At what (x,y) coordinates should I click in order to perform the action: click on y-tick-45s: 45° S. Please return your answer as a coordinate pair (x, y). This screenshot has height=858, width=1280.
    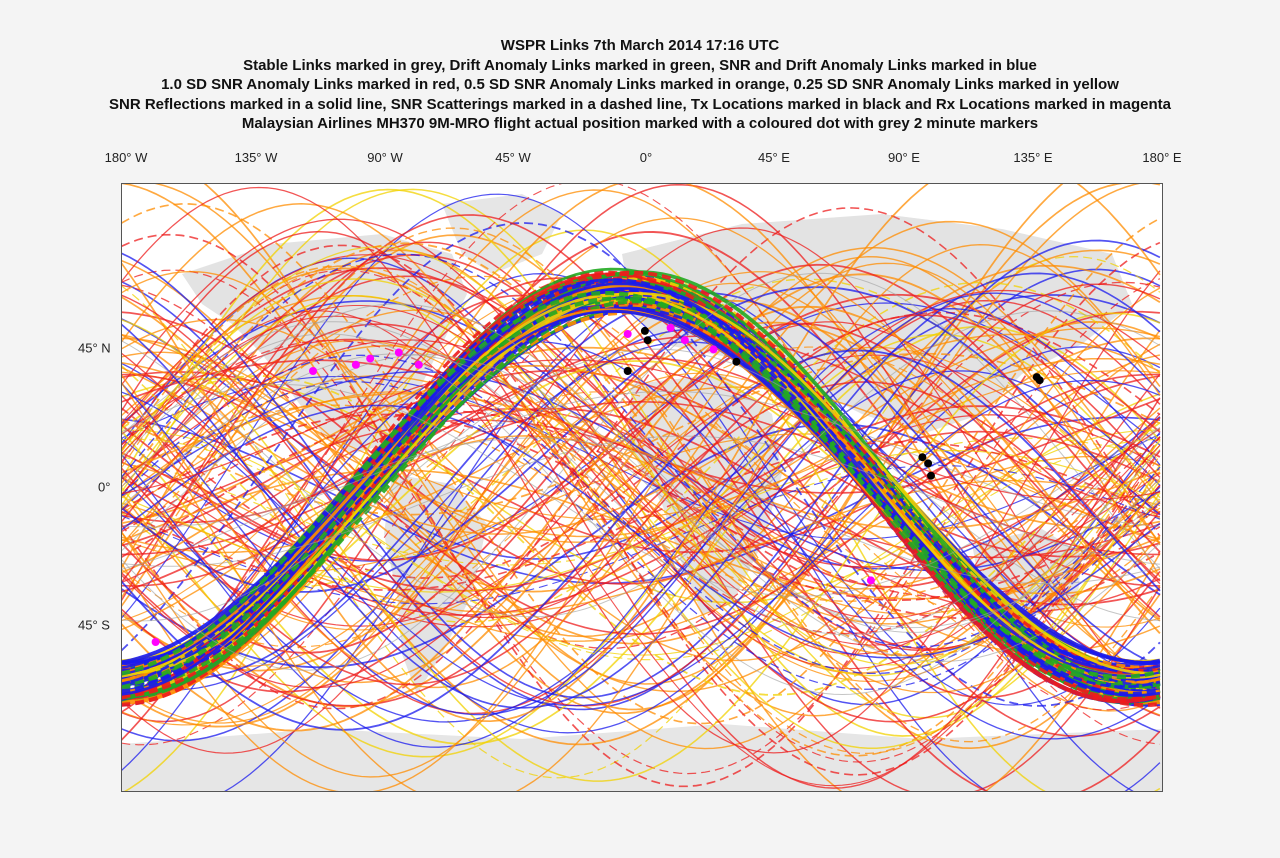
    Looking at the image, I should click on (94, 625).